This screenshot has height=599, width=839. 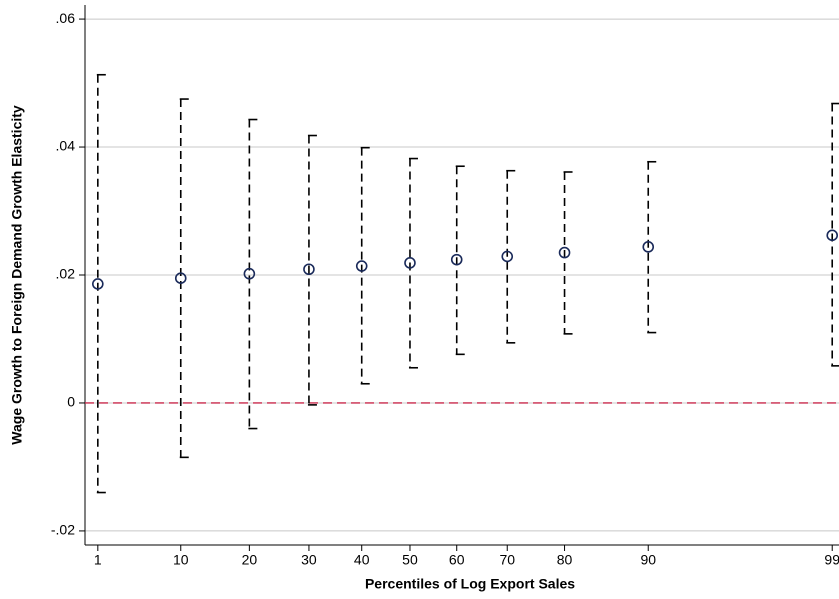 What do you see at coordinates (831, 560) in the screenshot?
I see `x-tick-label: 99` at bounding box center [831, 560].